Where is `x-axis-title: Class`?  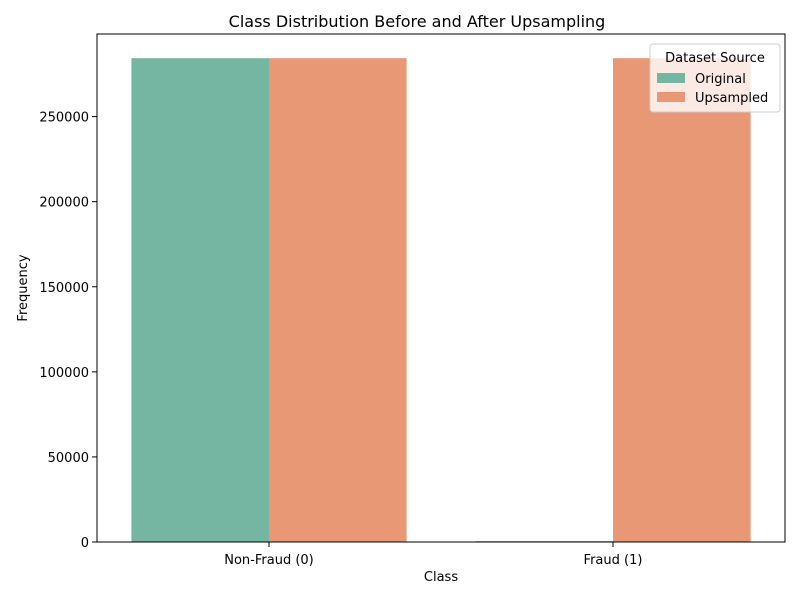
x-axis-title: Class is located at coordinates (441, 577).